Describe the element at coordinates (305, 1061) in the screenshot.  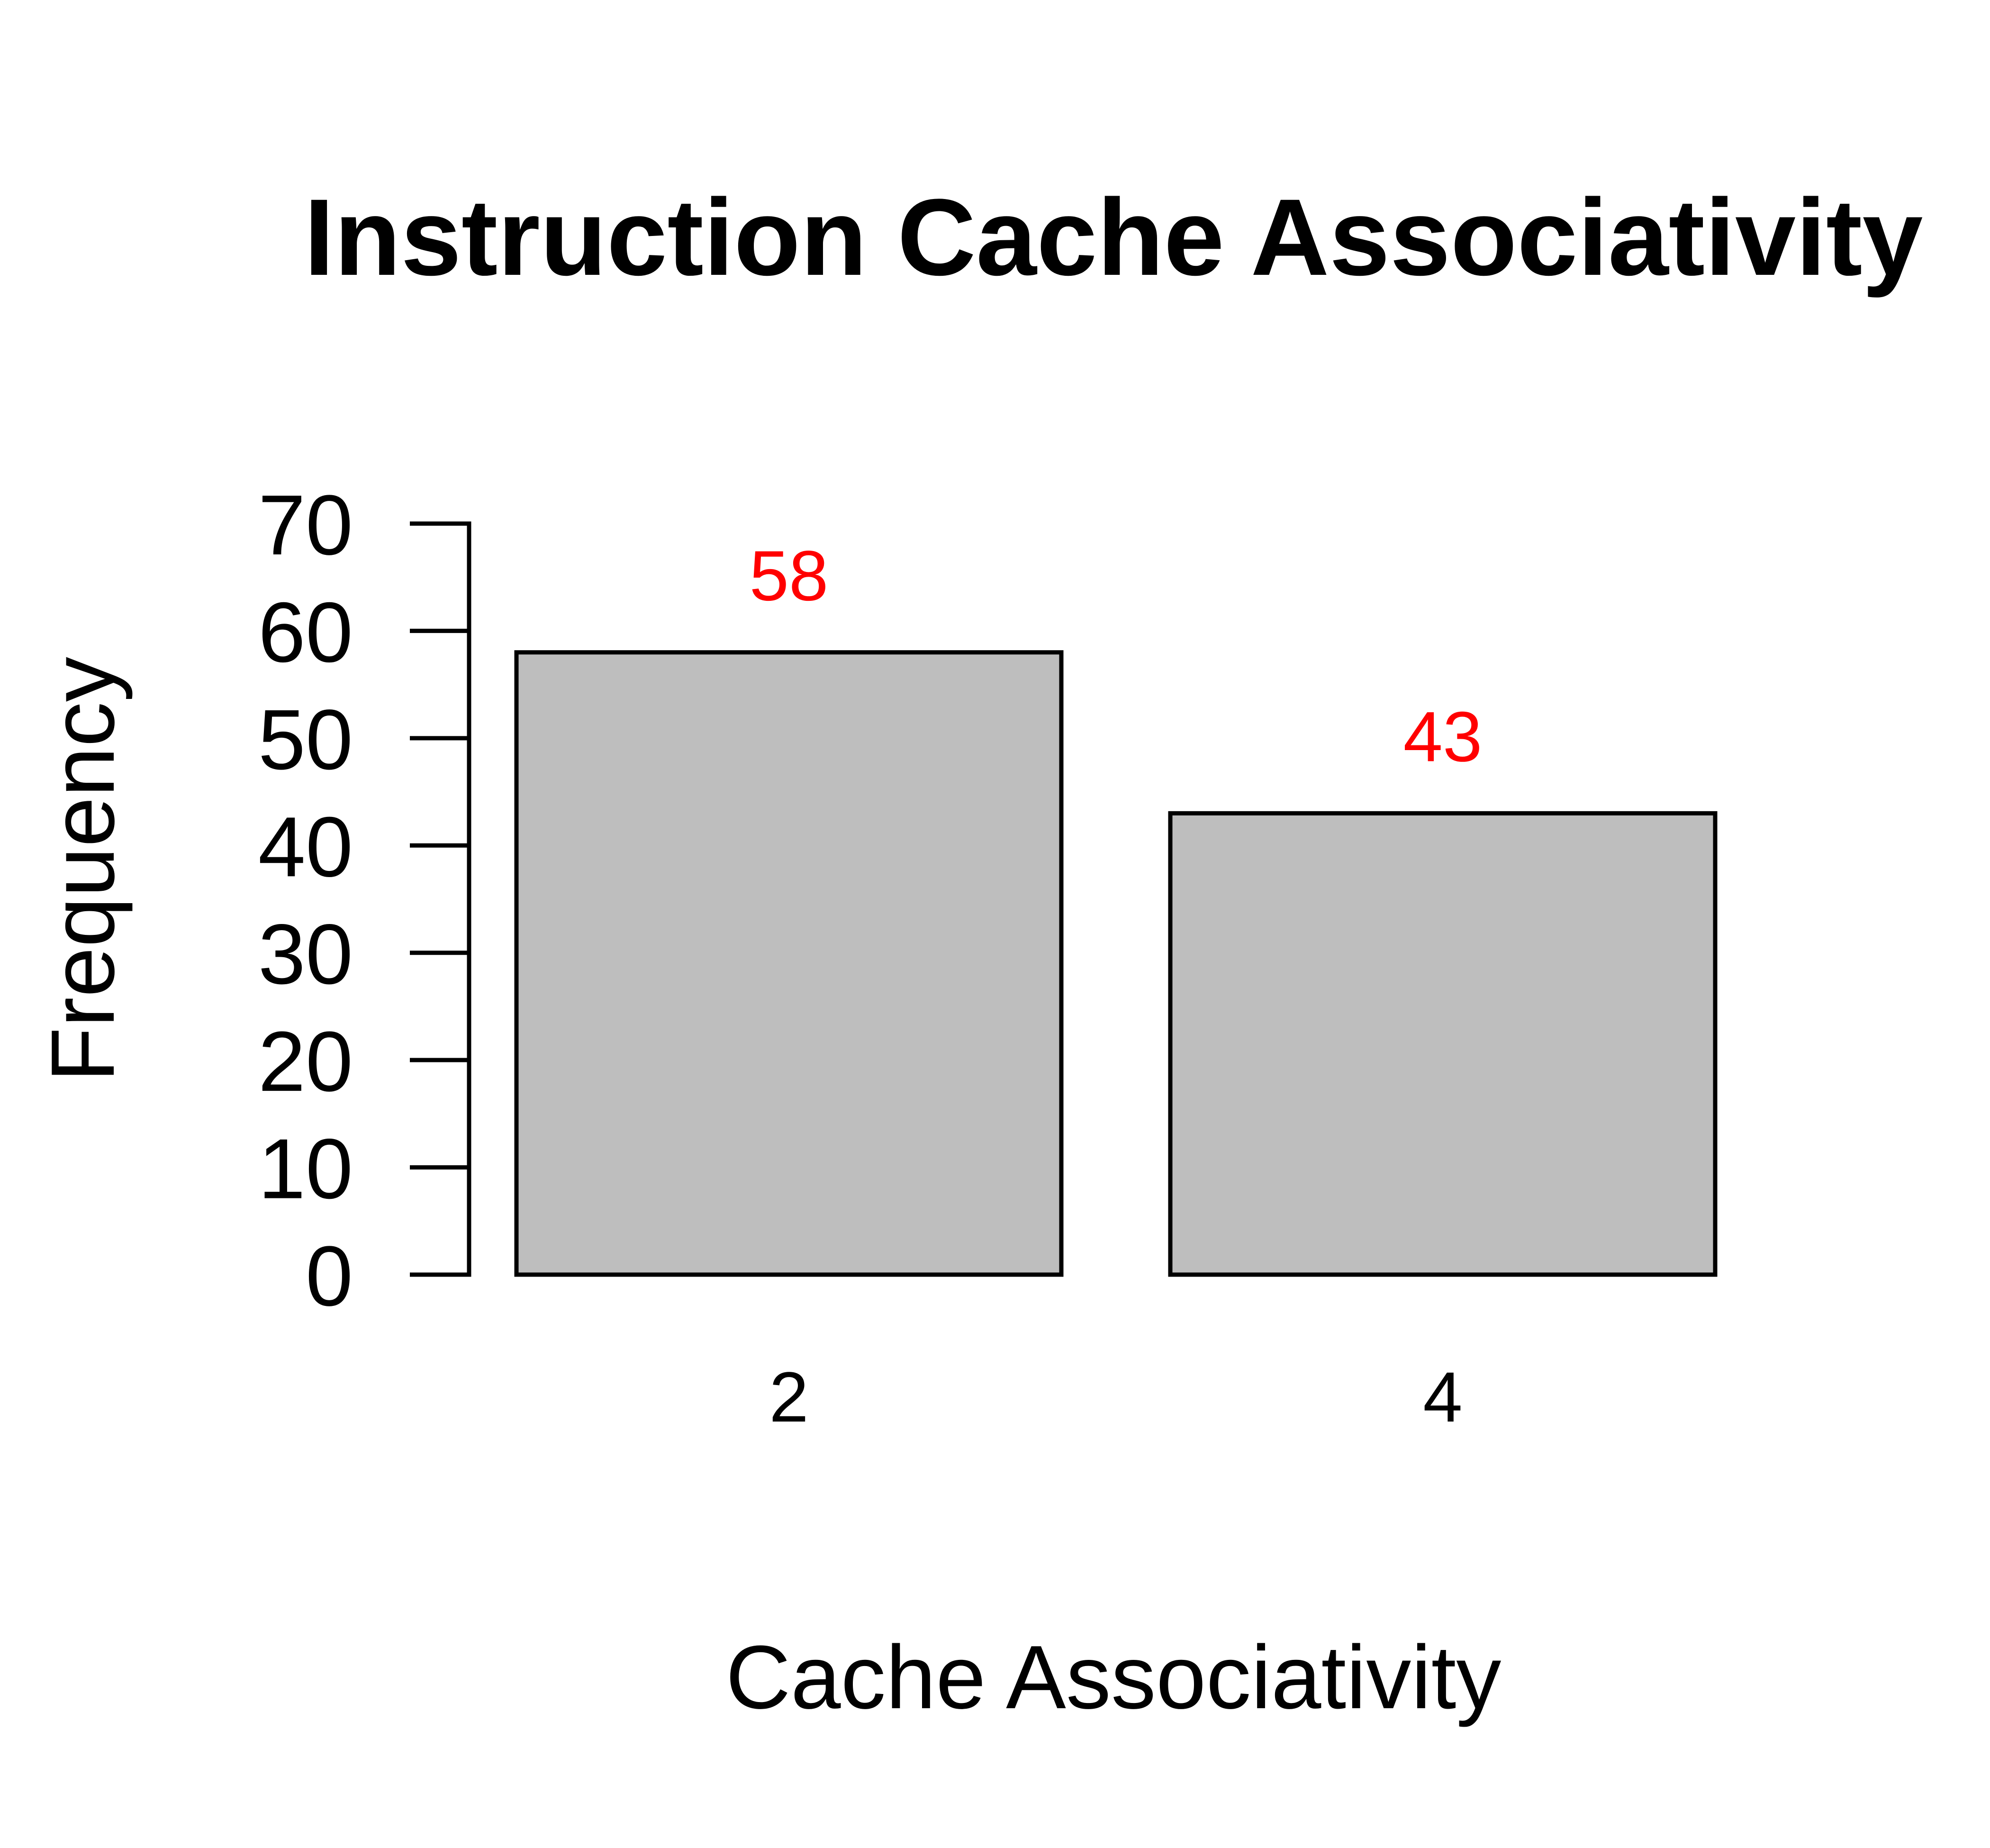
I see `y-tick-label: 20` at that location.